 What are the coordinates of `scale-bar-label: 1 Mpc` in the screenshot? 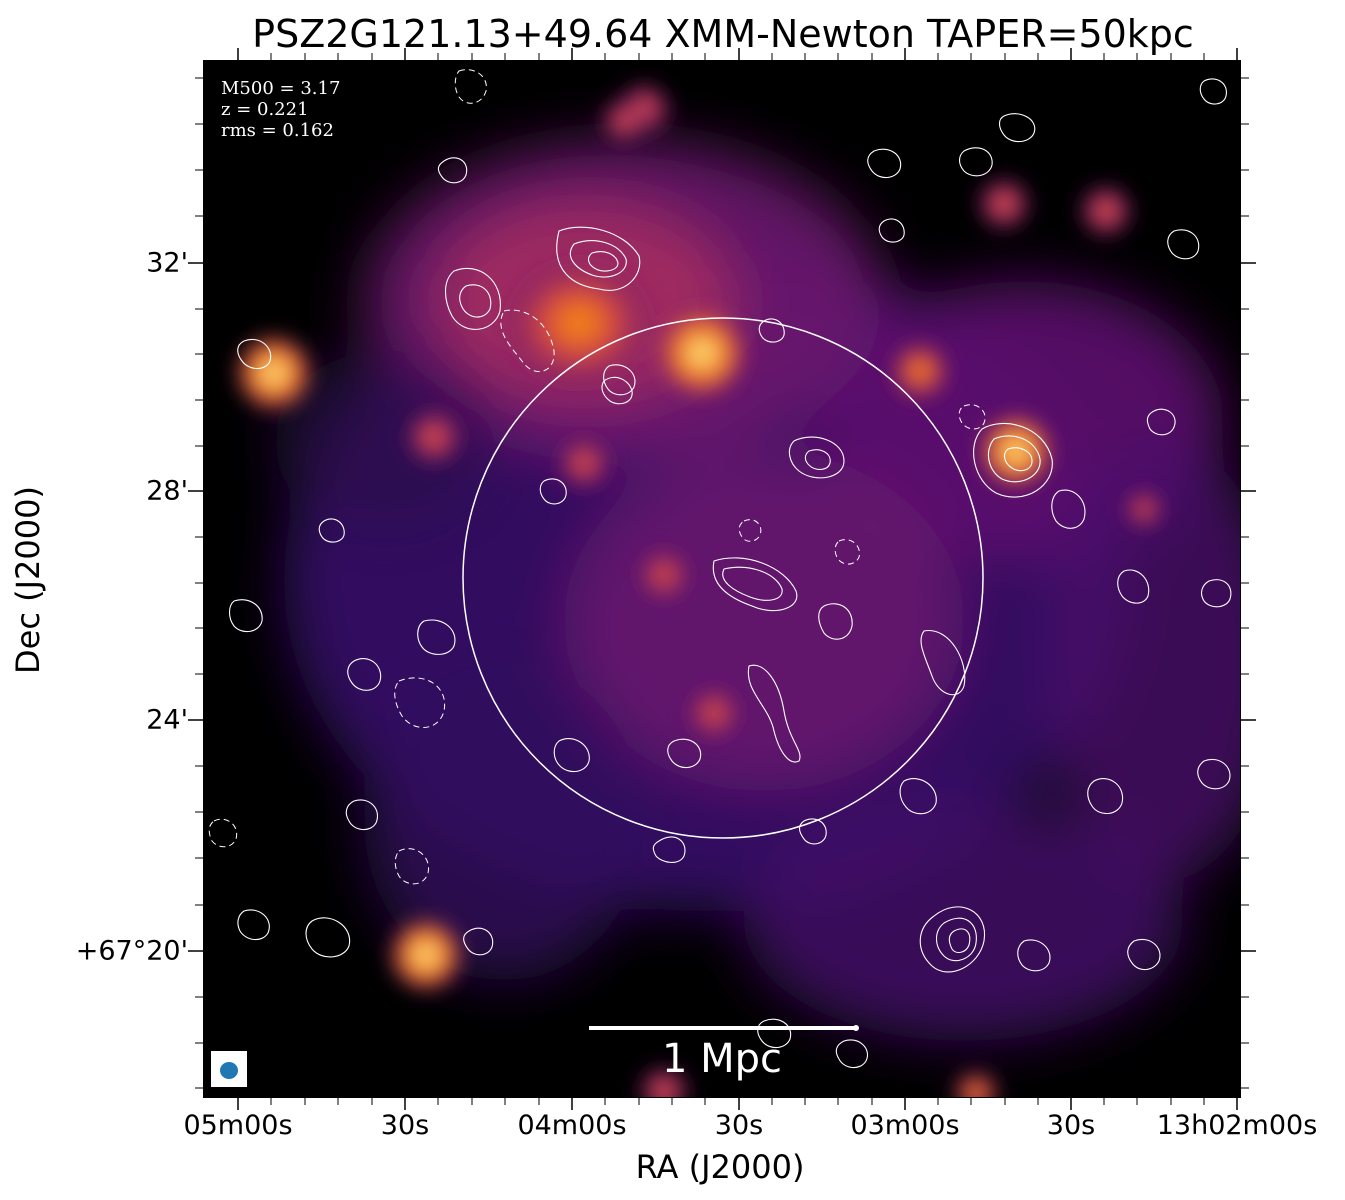 It's located at (722, 1059).